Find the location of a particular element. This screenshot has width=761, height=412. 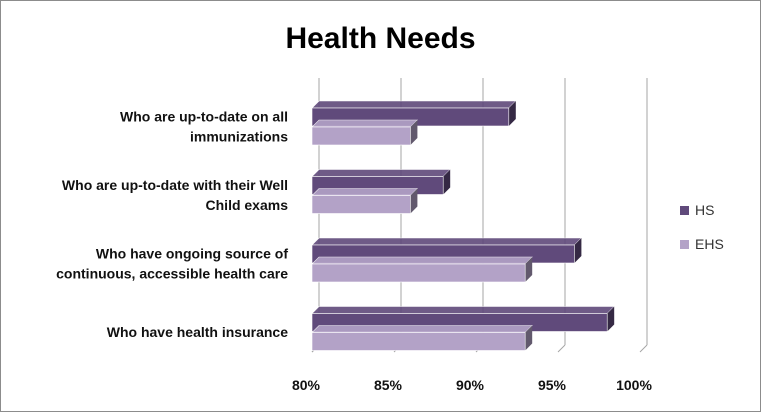

category-label: Who are up-to-date with their Well is located at coordinates (175, 185).